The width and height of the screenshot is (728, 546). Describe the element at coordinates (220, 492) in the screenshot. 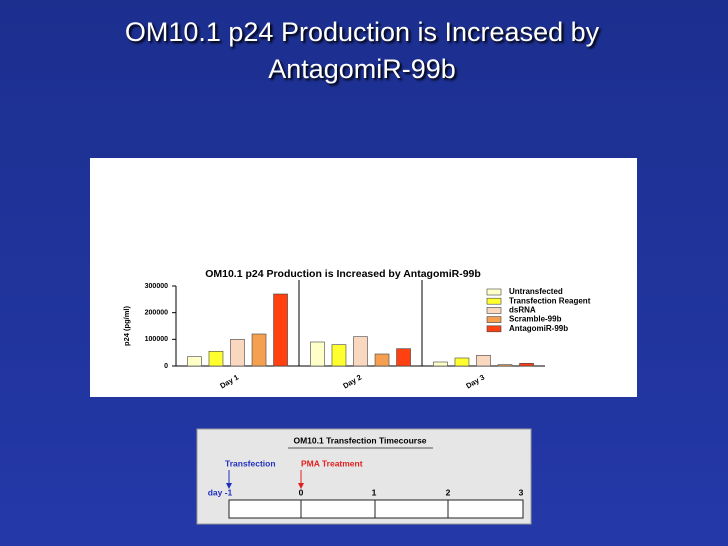

I see `day-label: day -1` at that location.